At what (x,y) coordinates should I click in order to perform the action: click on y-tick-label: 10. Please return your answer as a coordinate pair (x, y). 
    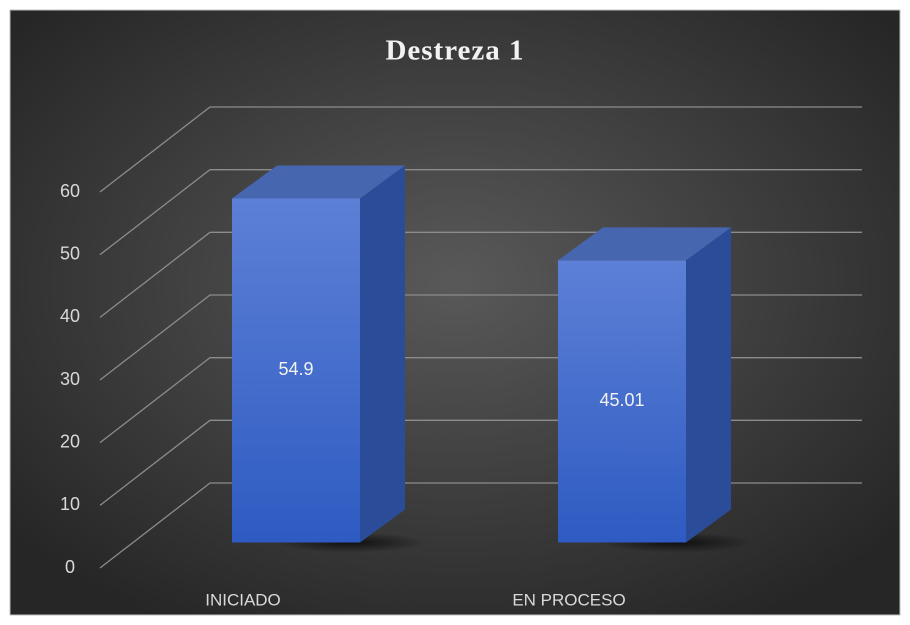
    Looking at the image, I should click on (70, 504).